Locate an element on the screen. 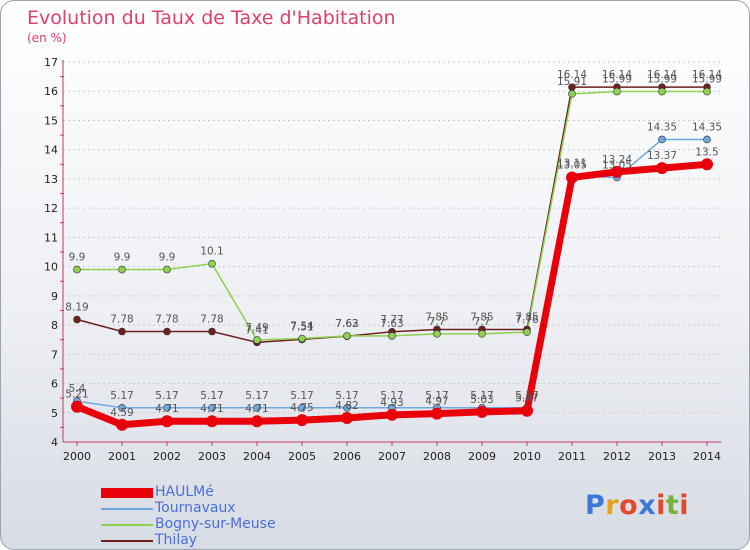  y-tick-label: 14 is located at coordinates (51, 150).